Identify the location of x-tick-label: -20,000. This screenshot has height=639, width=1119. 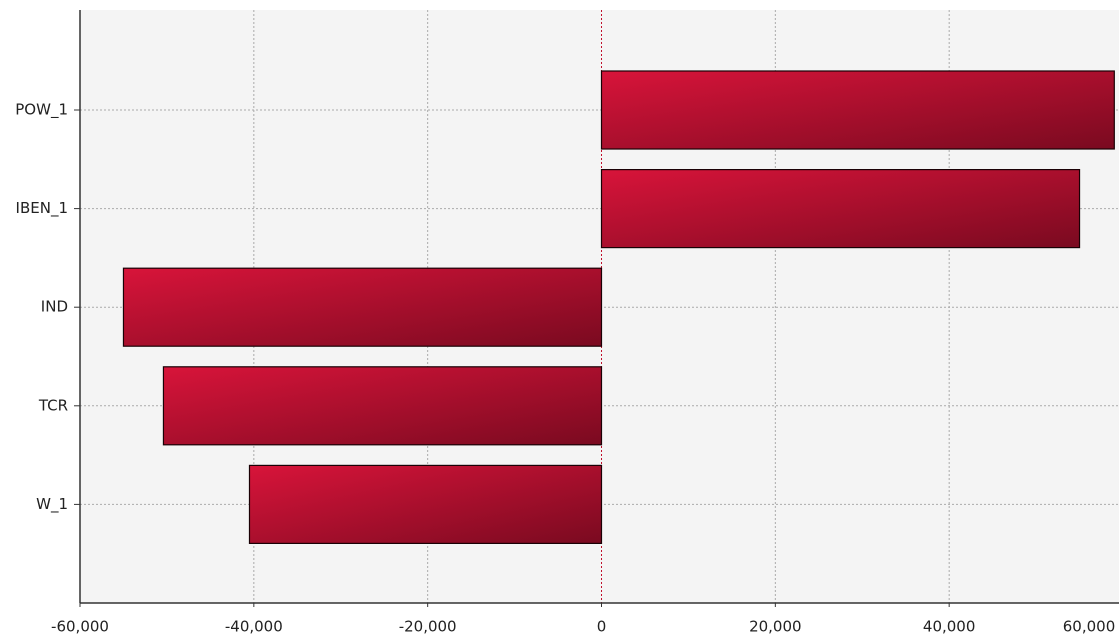
(428, 627).